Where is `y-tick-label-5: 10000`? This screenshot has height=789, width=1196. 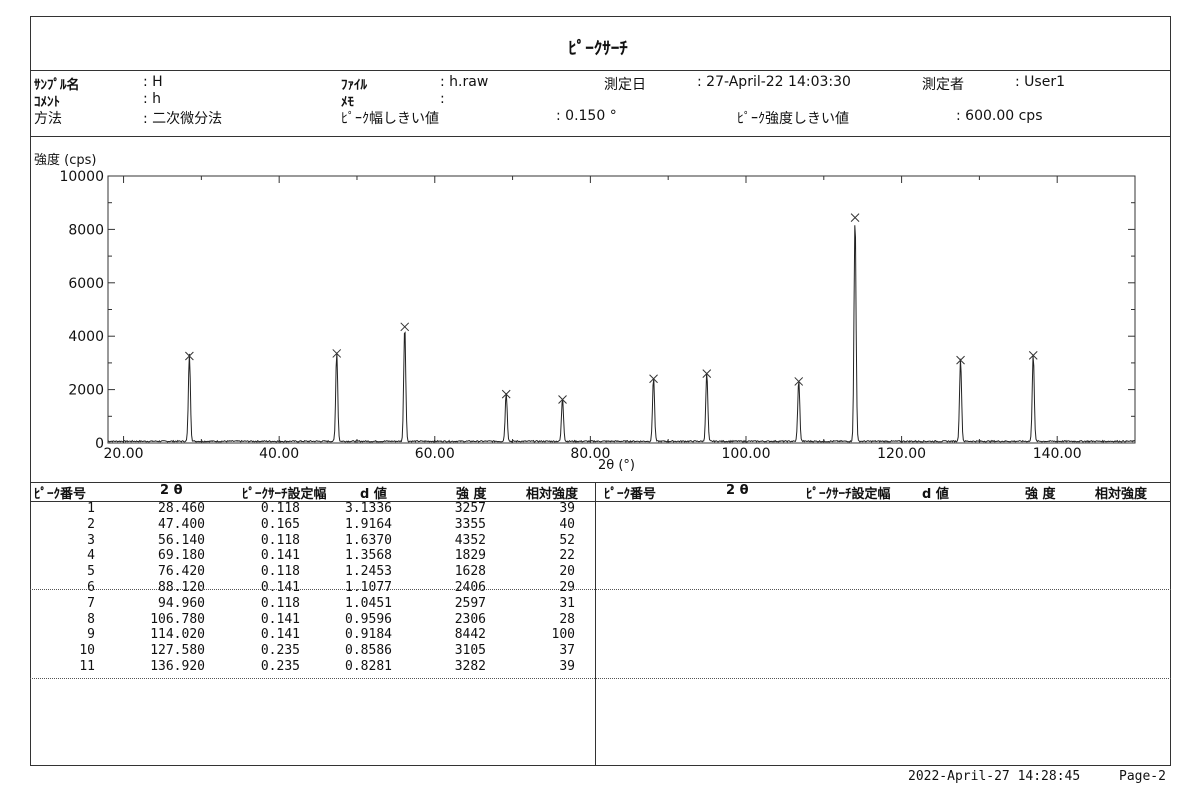 y-tick-label-5: 10000 is located at coordinates (81, 177).